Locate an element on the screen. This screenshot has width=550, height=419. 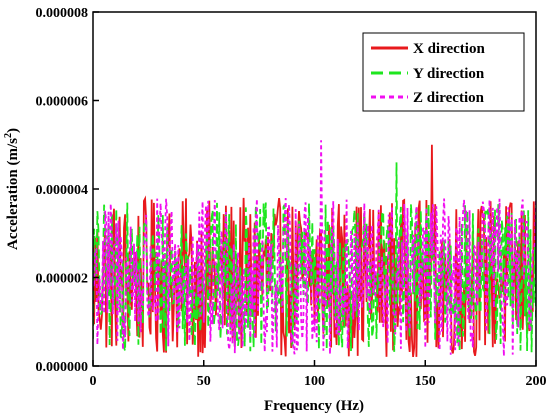
legend: X direction Y direction Z direction is located at coordinates (443, 72).